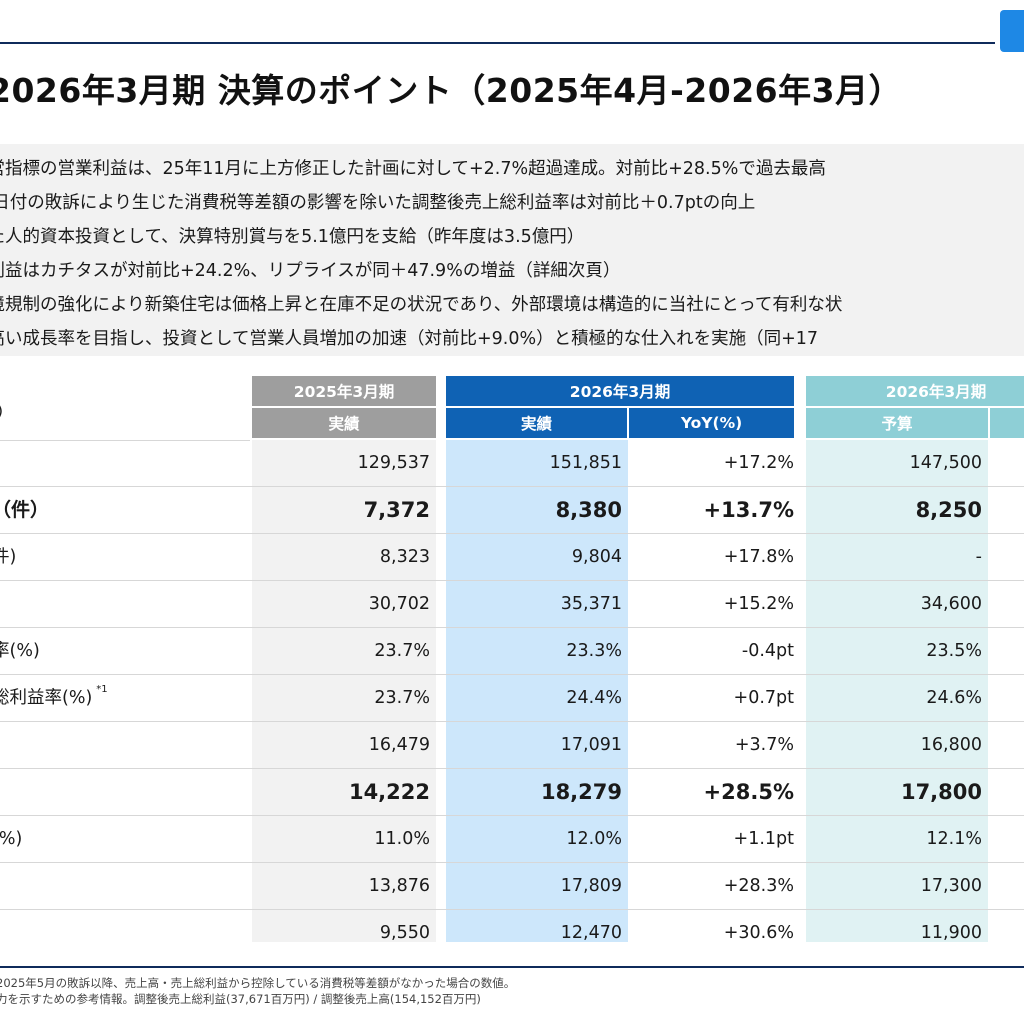 Image resolution: width=1024 pixels, height=1024 pixels. I want to click on row-label: 率(%), so click(20, 651).